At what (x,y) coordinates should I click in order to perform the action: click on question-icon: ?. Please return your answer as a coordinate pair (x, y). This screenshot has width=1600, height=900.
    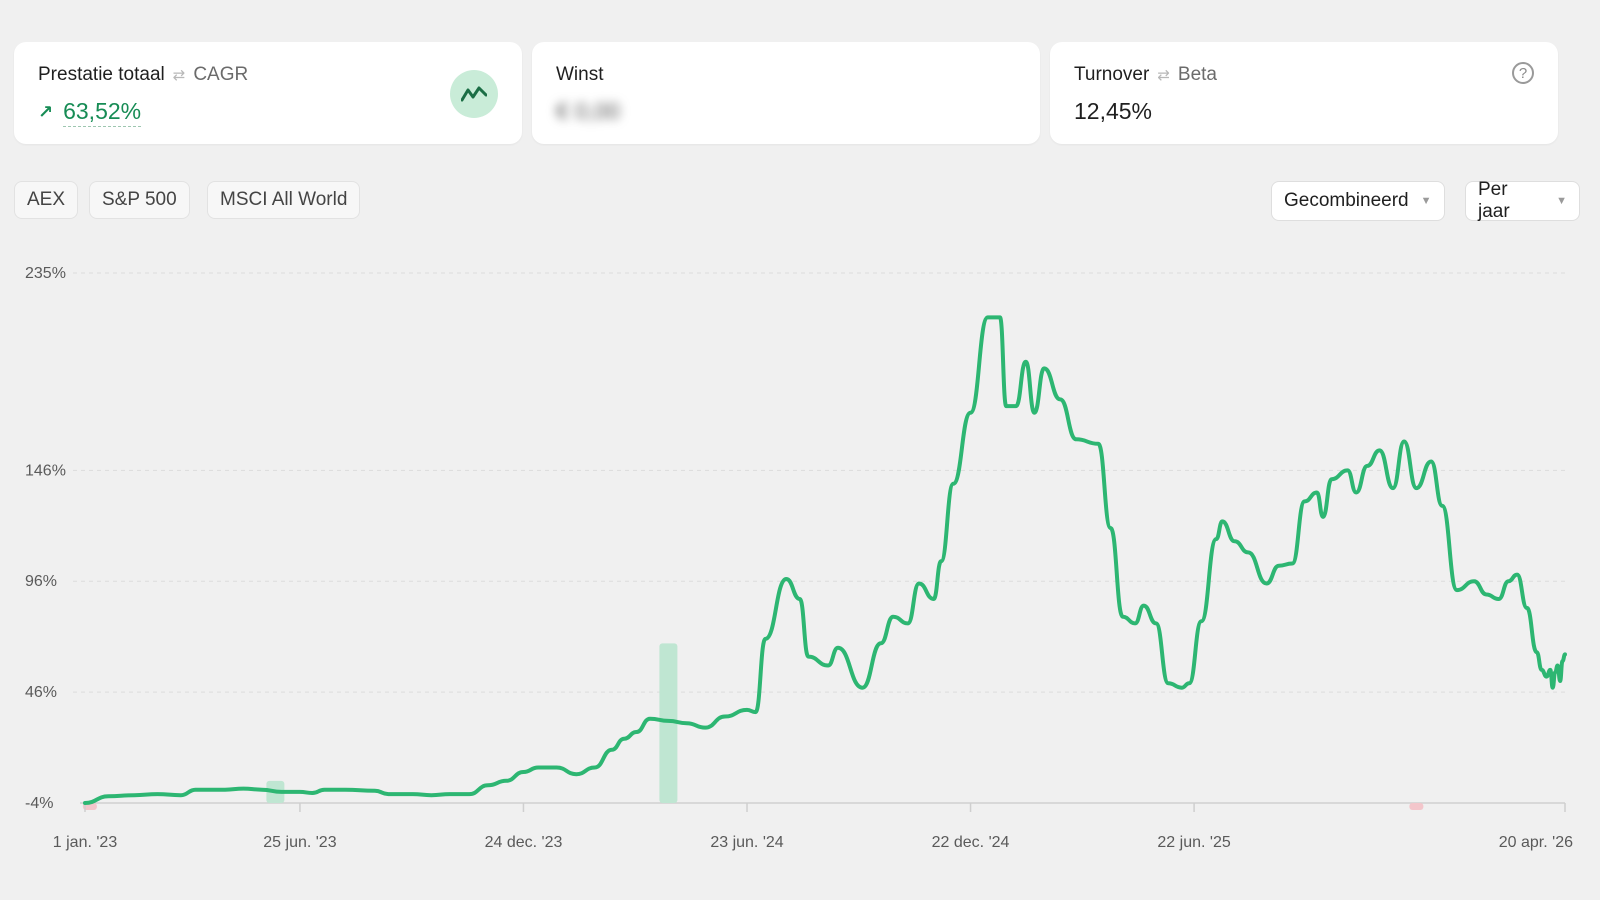
    Looking at the image, I should click on (1523, 73).